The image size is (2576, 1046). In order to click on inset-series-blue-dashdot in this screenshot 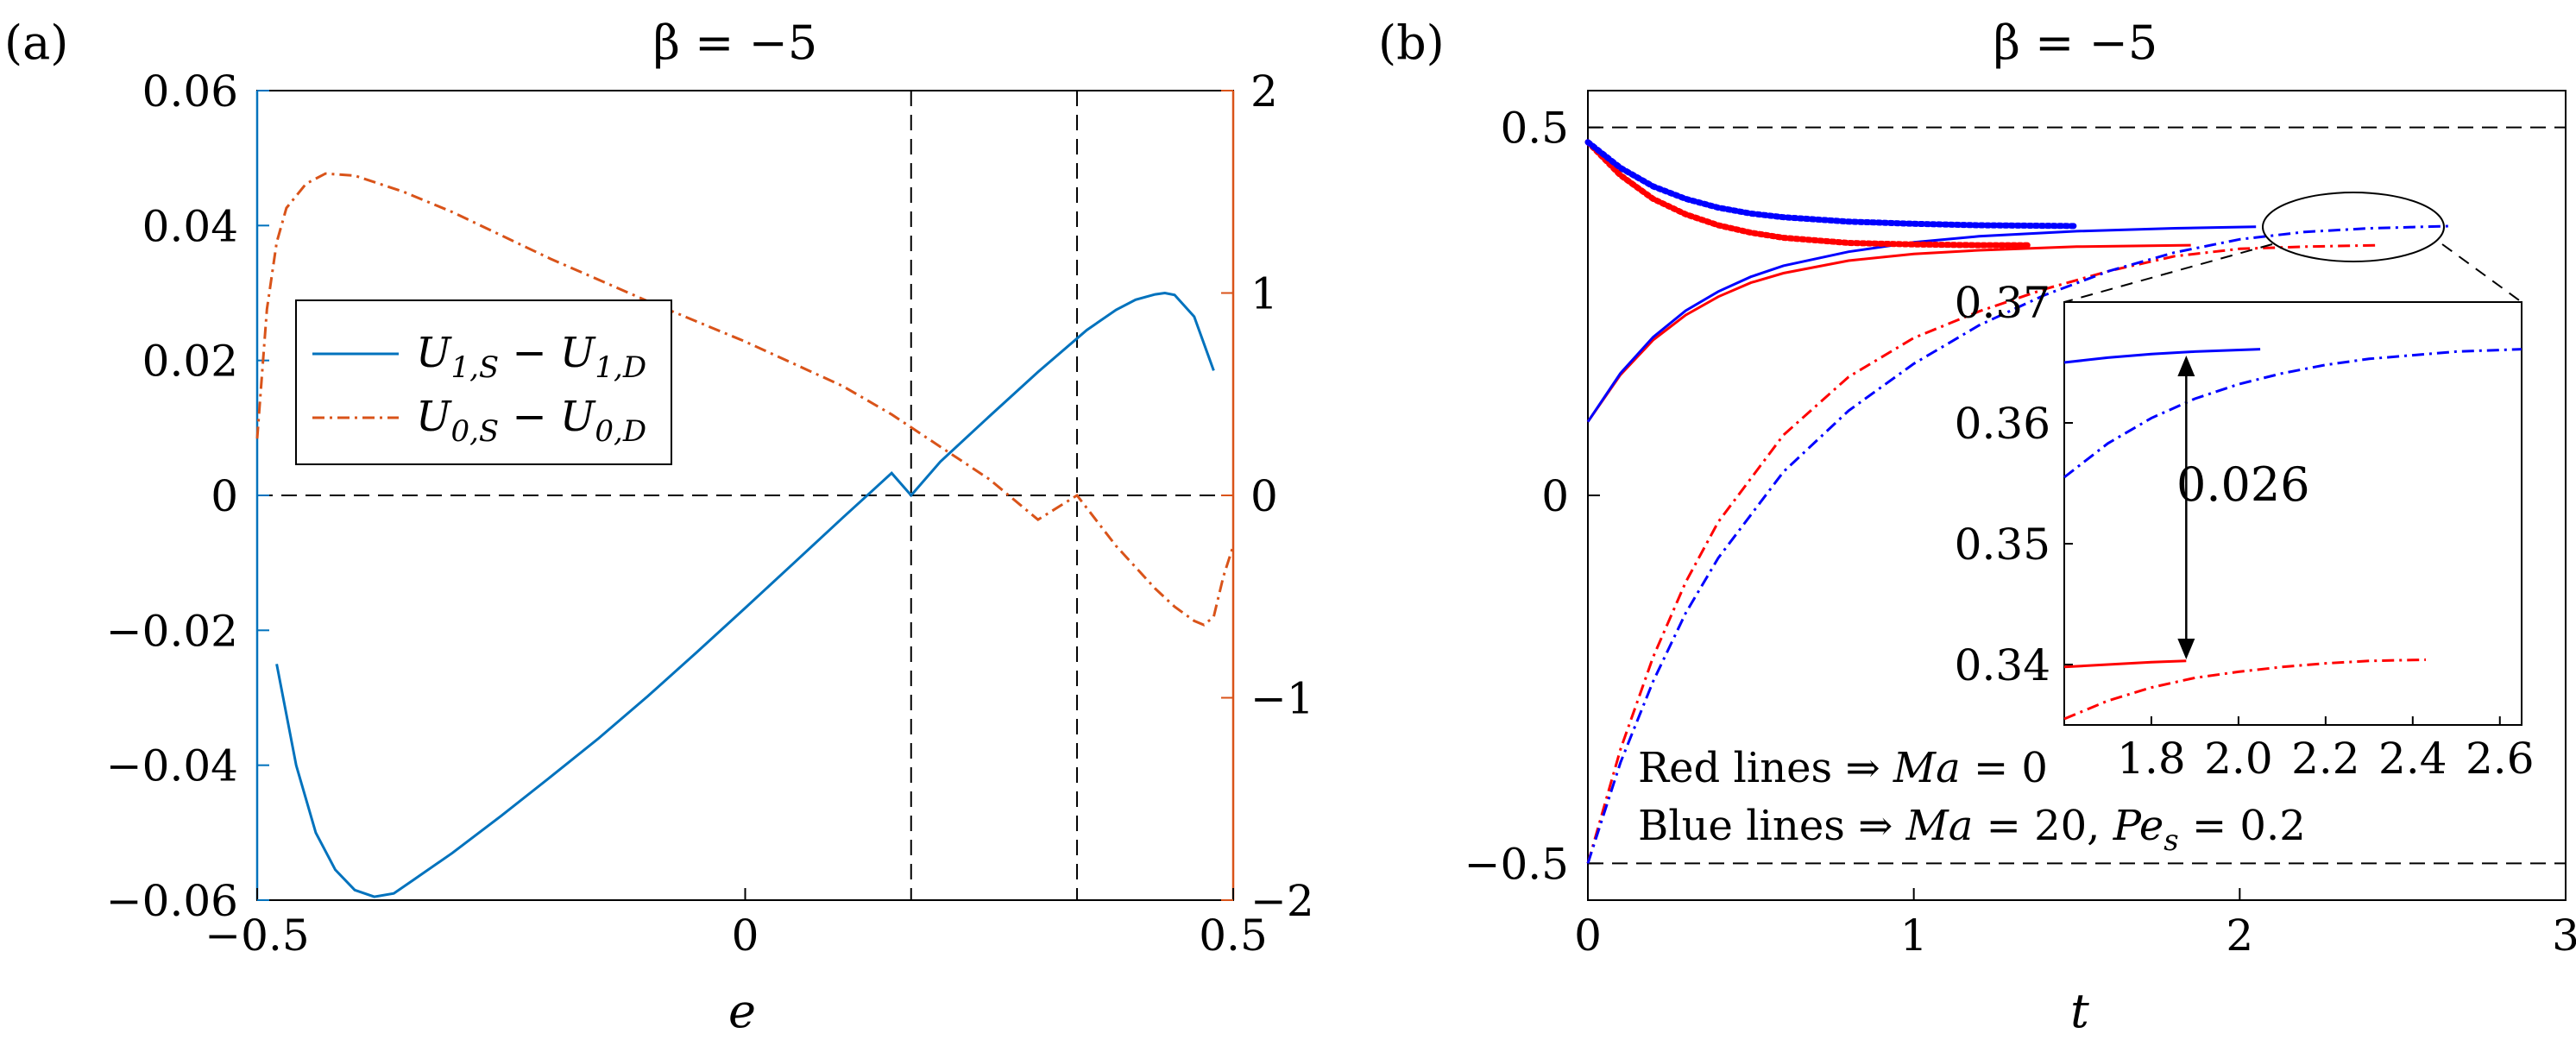, I will do `click(2292, 413)`.